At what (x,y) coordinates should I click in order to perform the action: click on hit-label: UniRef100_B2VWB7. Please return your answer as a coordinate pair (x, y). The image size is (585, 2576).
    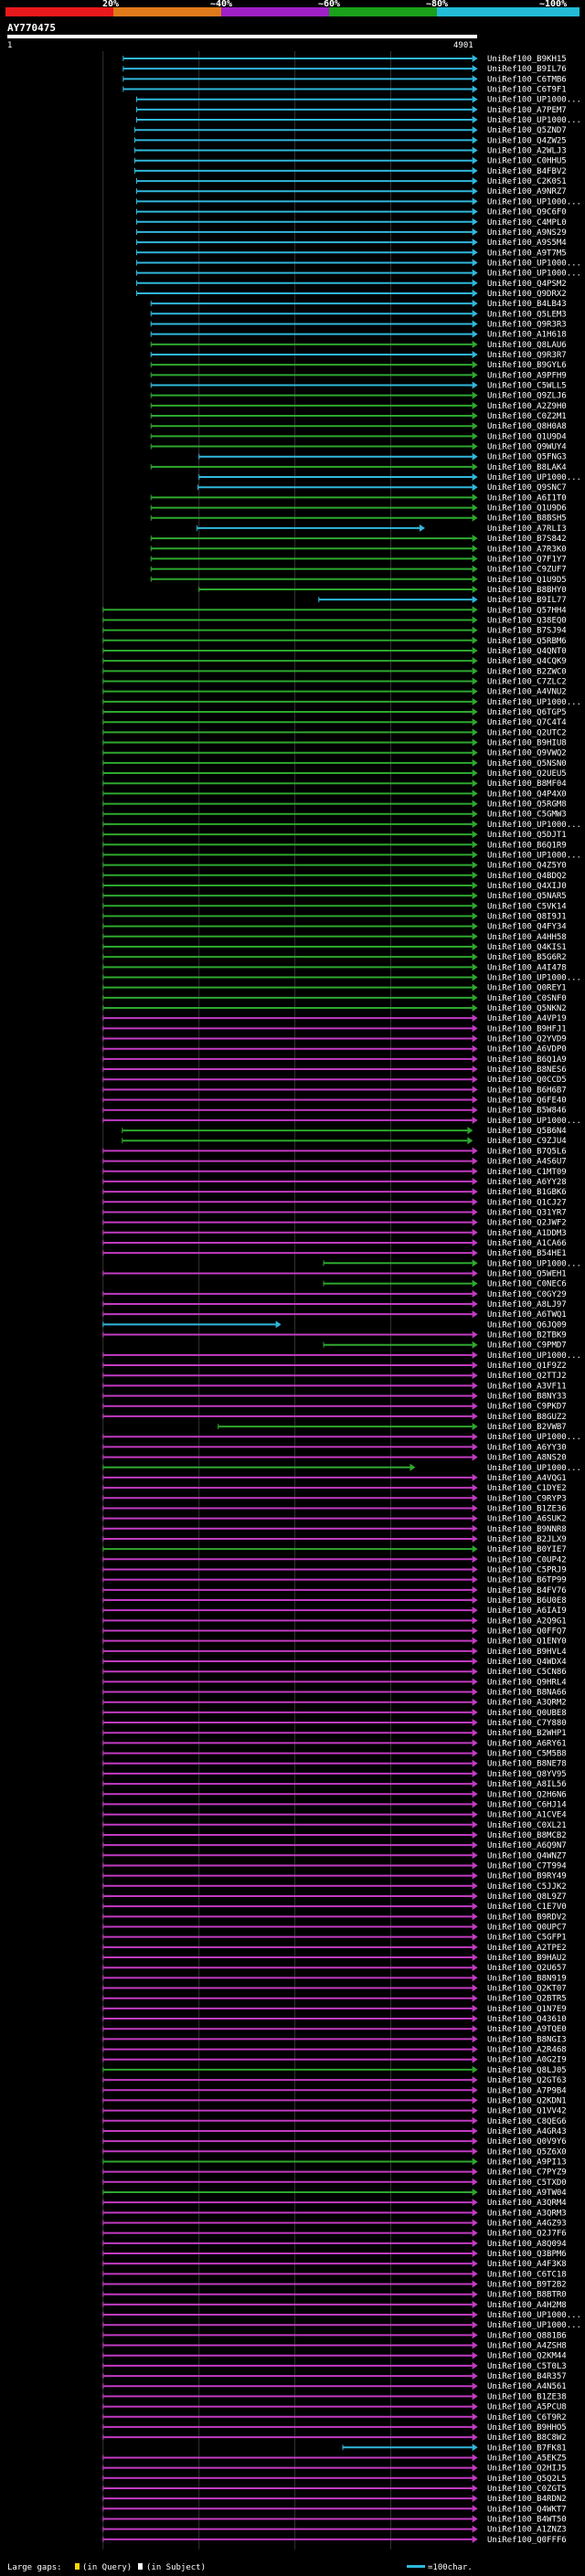
    Looking at the image, I should click on (527, 1427).